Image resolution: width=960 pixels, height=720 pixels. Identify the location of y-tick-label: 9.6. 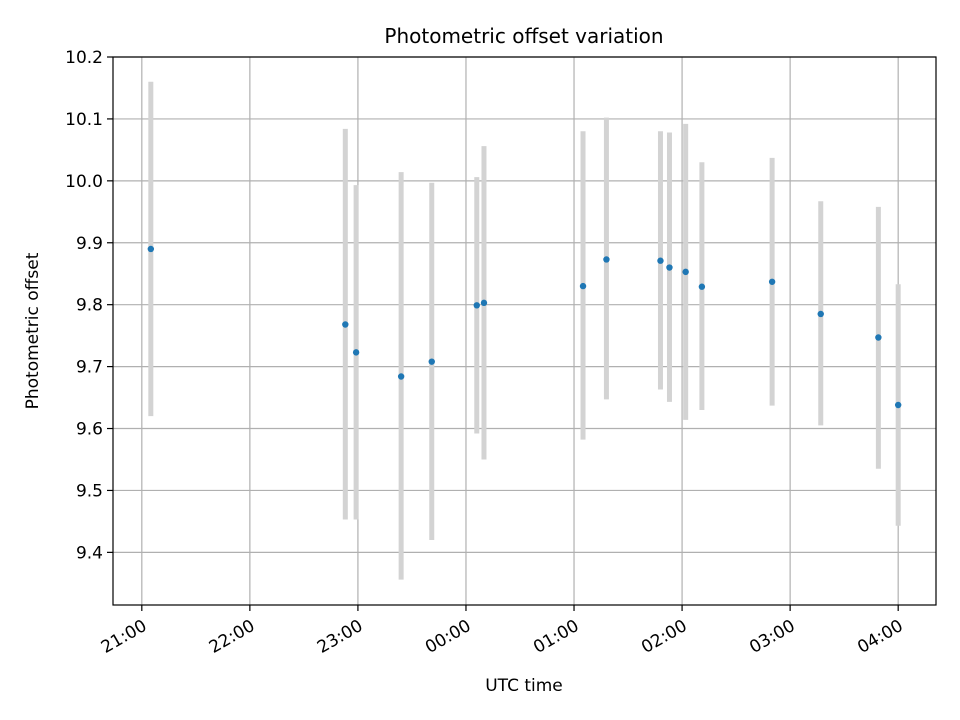
(89, 430).